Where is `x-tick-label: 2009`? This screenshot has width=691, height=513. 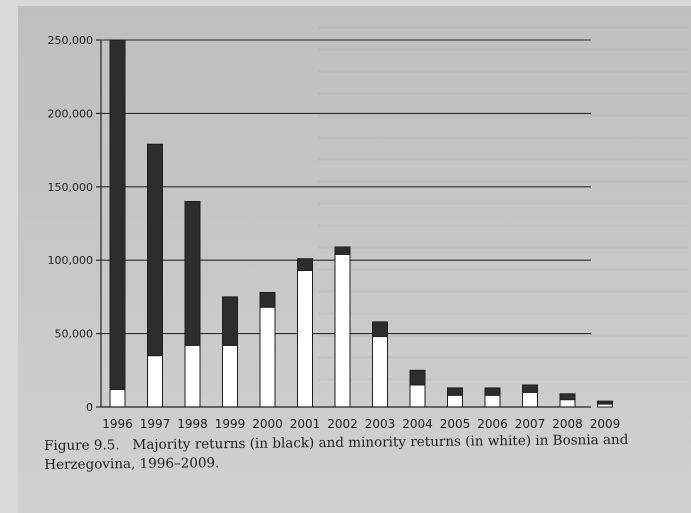 x-tick-label: 2009 is located at coordinates (605, 424).